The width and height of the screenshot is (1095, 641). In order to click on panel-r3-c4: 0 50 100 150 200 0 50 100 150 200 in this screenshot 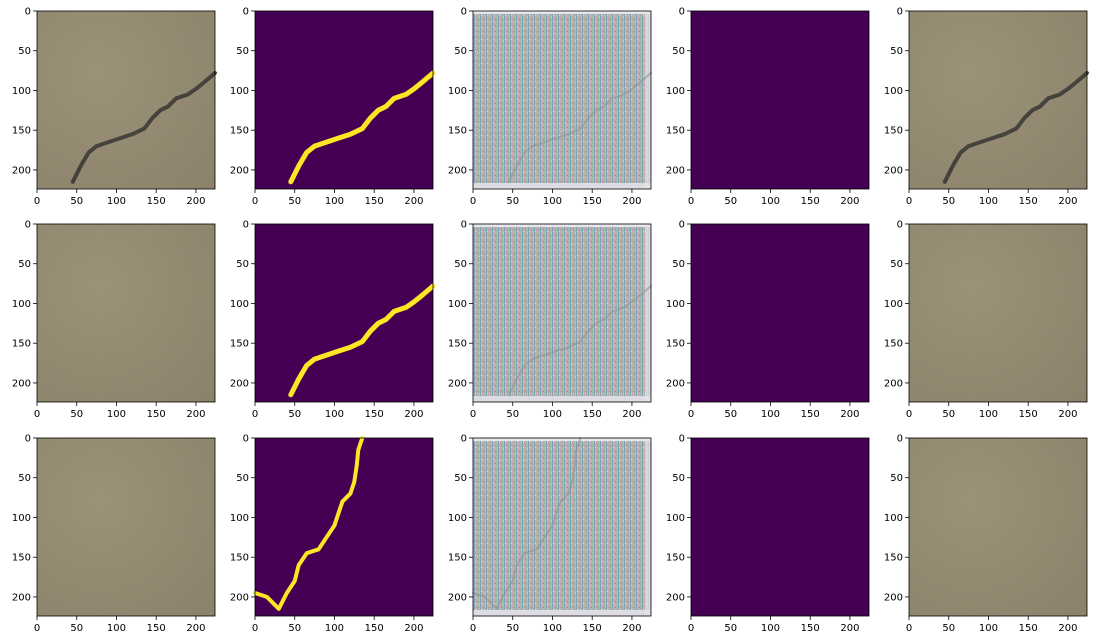, I will do `click(768, 534)`.